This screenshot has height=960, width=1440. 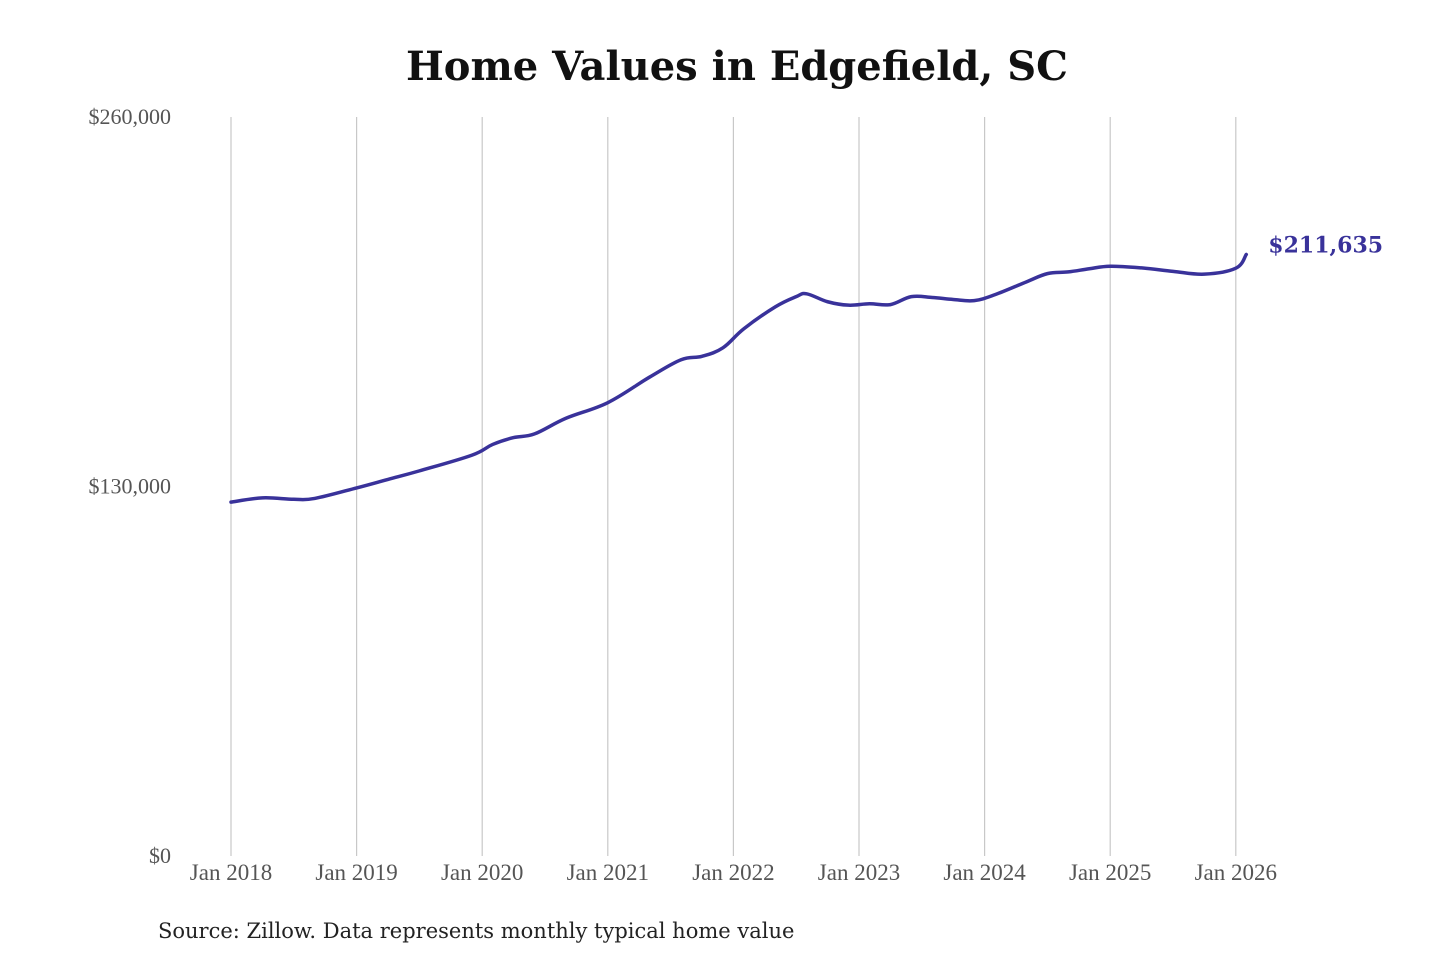 What do you see at coordinates (608, 872) in the screenshot?
I see `x-tick-label: Jan 2021` at bounding box center [608, 872].